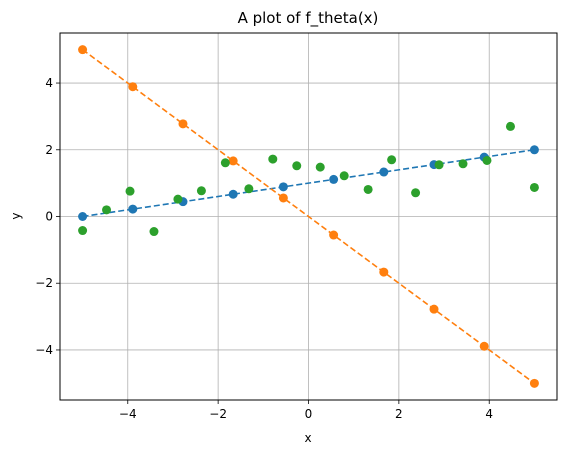 This screenshot has width=565, height=455. What do you see at coordinates (49, 150) in the screenshot?
I see `y-tick-label: 2` at bounding box center [49, 150].